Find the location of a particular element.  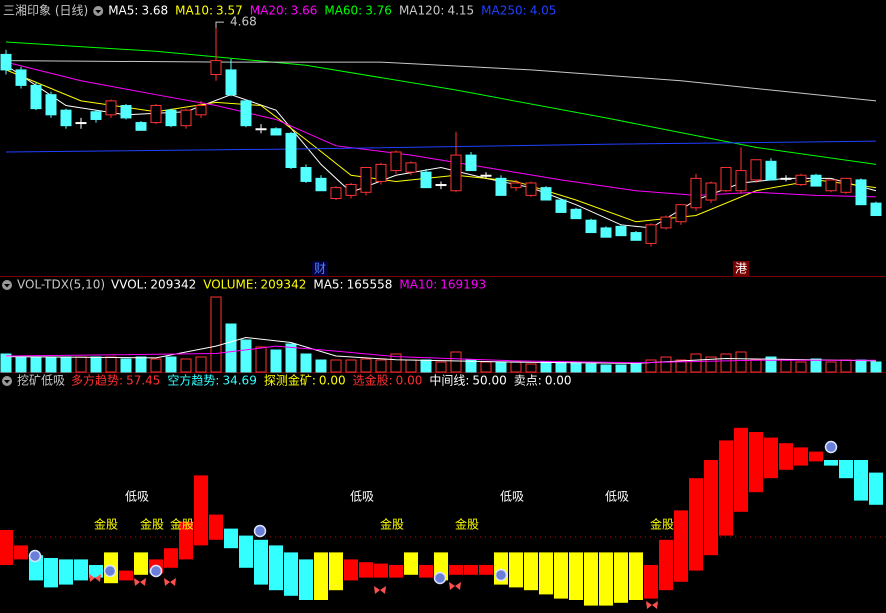

event-marker: 港 is located at coordinates (741, 269).